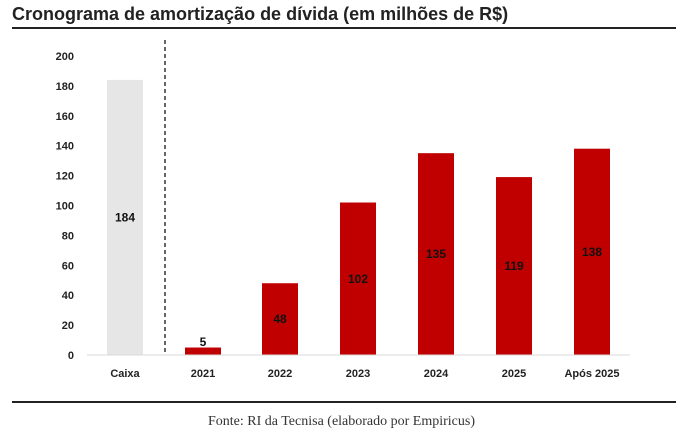  I want to click on category-label: 2023, so click(358, 374).